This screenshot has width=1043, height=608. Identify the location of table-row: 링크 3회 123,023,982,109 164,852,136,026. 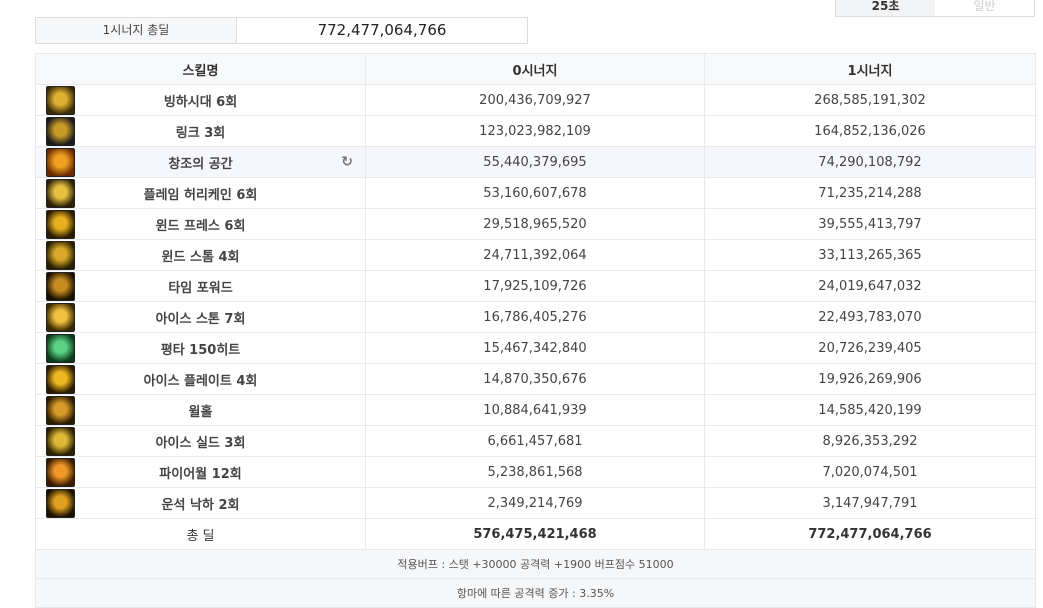
(535, 131).